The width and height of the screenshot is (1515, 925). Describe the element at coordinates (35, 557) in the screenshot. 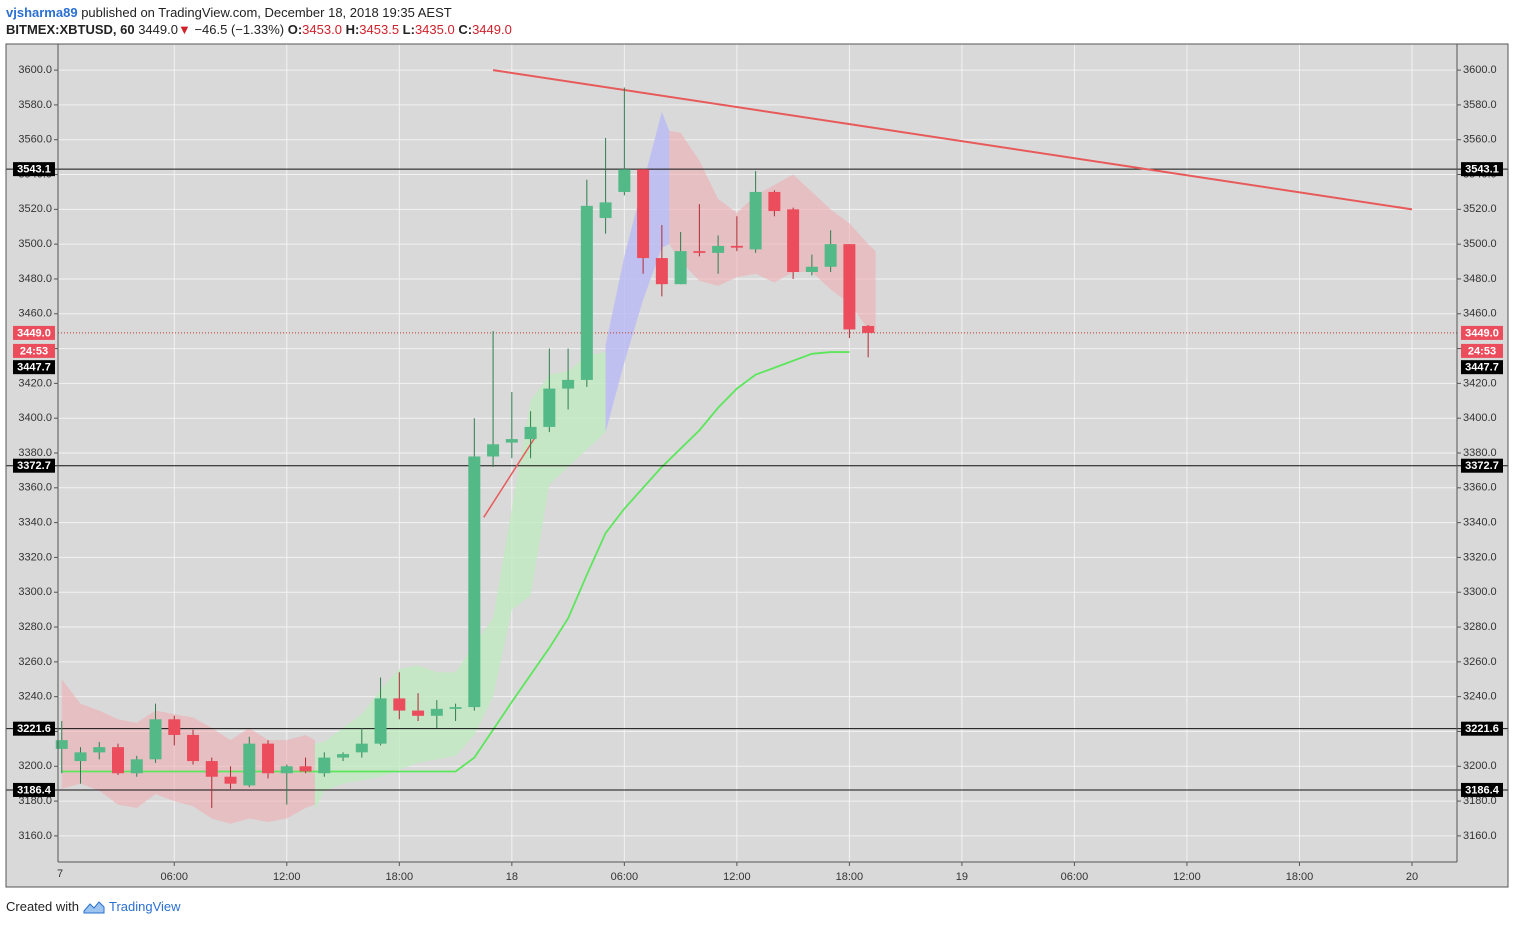

I see `y-tick-label-left: 3320.0` at that location.